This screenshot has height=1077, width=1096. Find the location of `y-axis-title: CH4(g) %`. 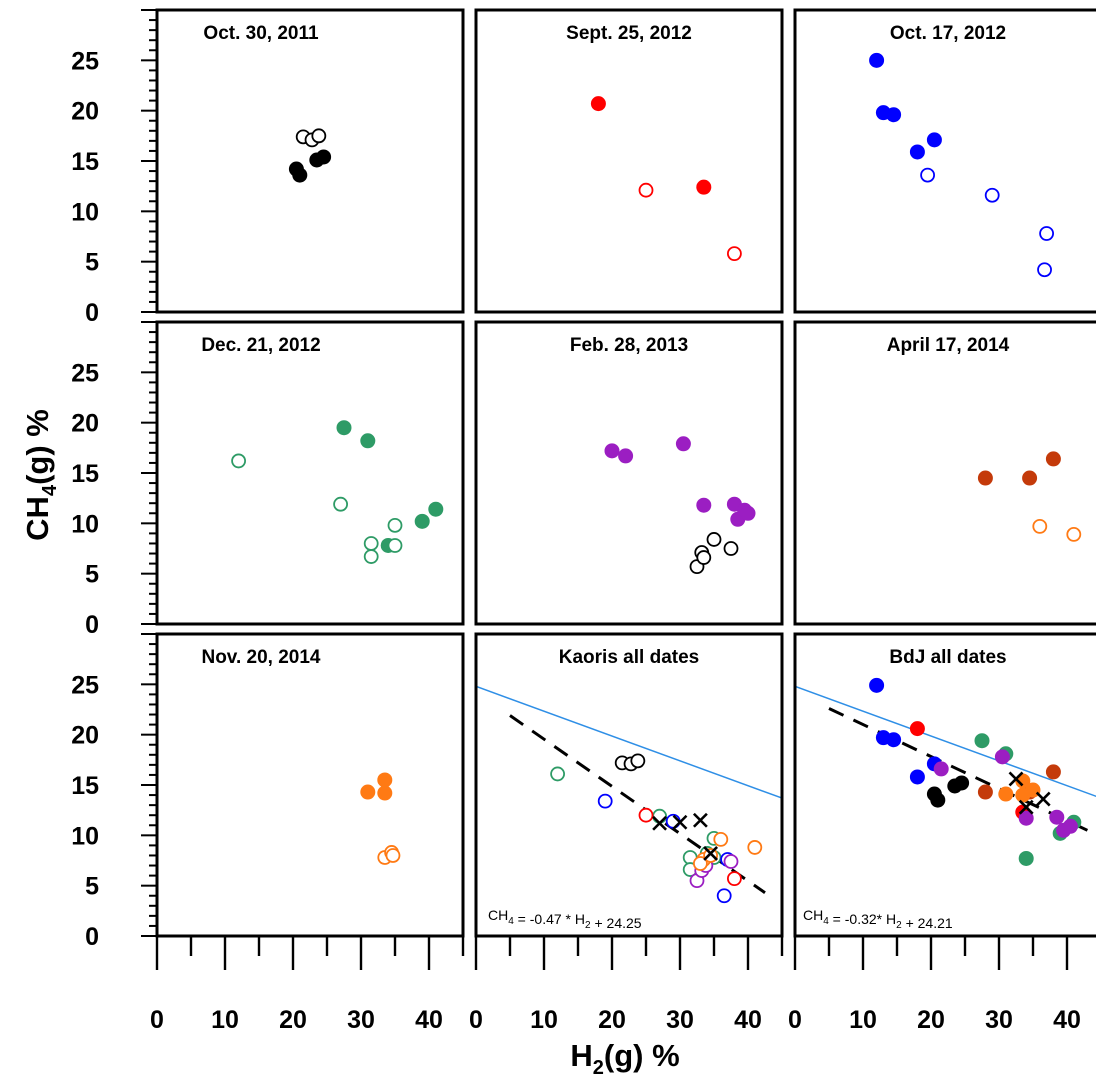

y-axis-title: CH4(g) % is located at coordinates (40, 475).